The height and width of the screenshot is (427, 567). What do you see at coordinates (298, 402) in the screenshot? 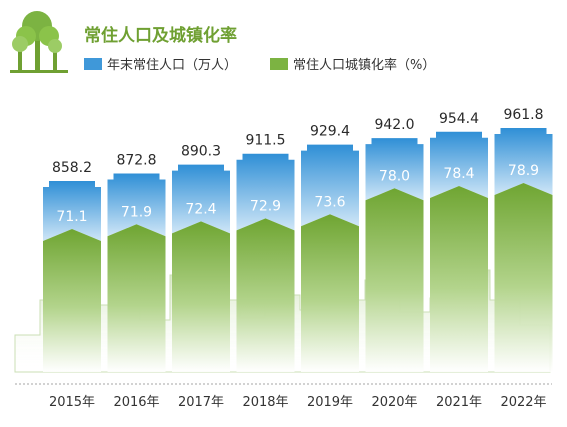
I see `x-axis-labels: 2015年 2016年 2017年 2018年 2019年 2020年 2021年 2022年` at bounding box center [298, 402].